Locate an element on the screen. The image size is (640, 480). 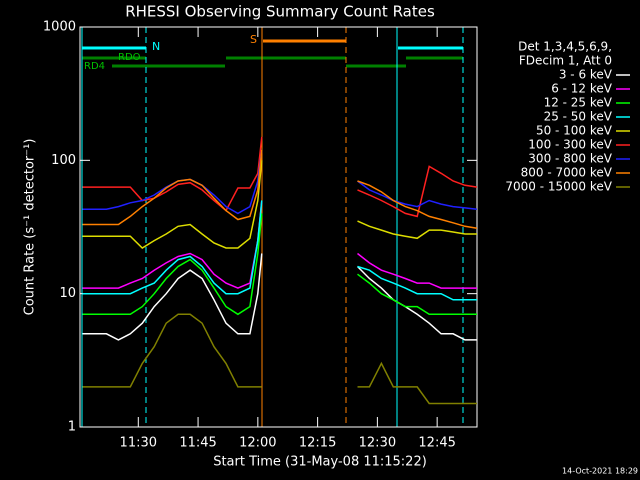
legend-label: 12 - 25 keV is located at coordinates (578, 103).